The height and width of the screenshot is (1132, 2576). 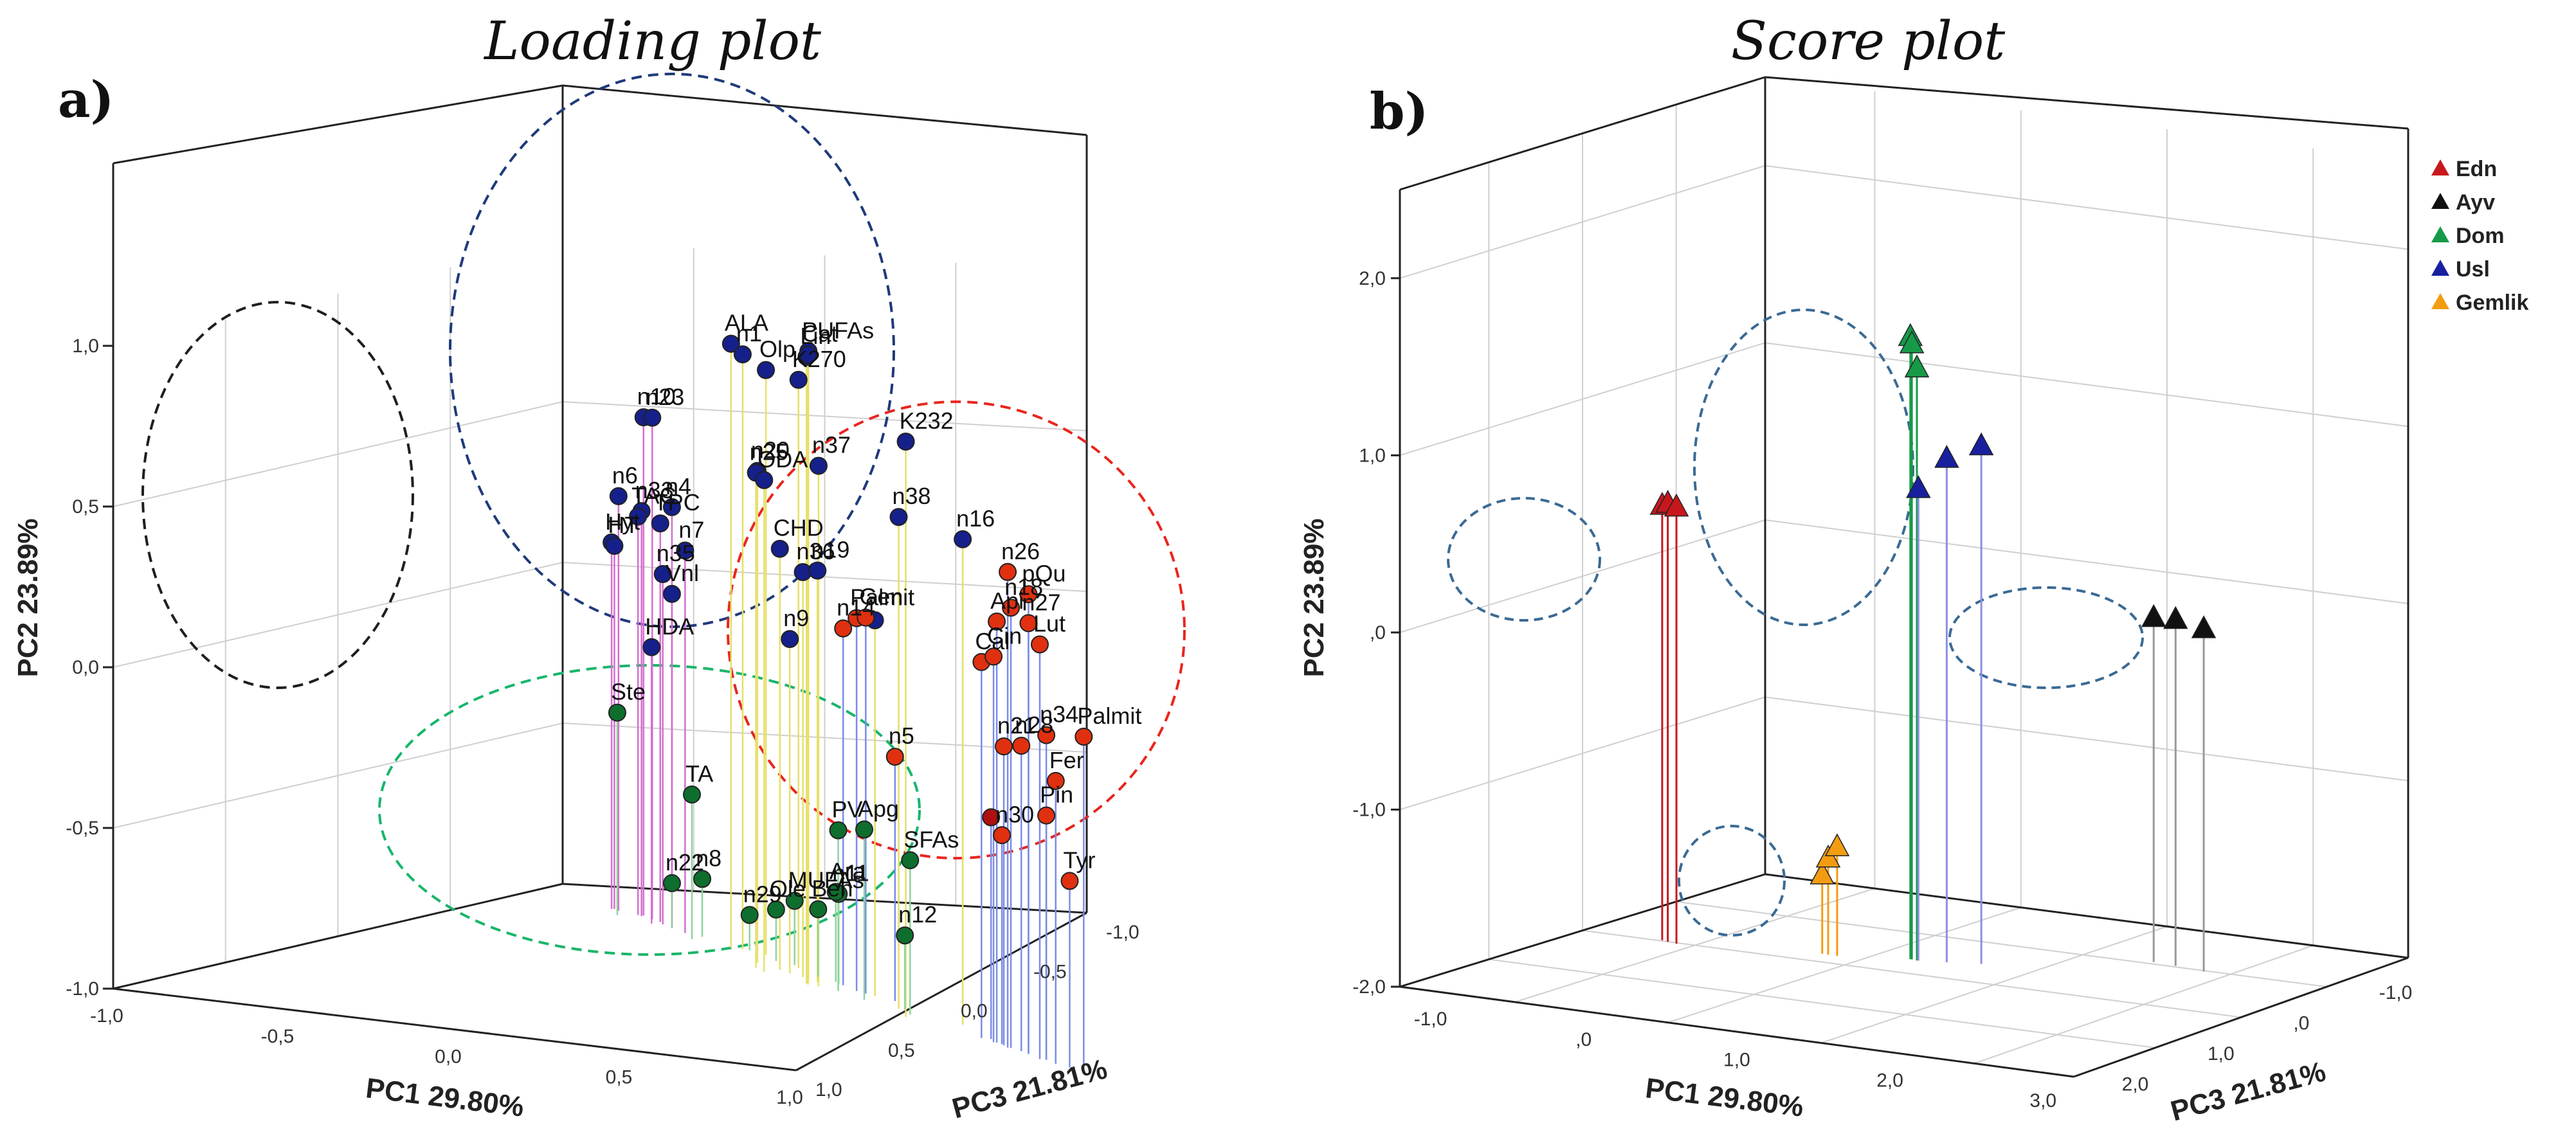 What do you see at coordinates (1004, 635) in the screenshot?
I see `point-label: Cin` at bounding box center [1004, 635].